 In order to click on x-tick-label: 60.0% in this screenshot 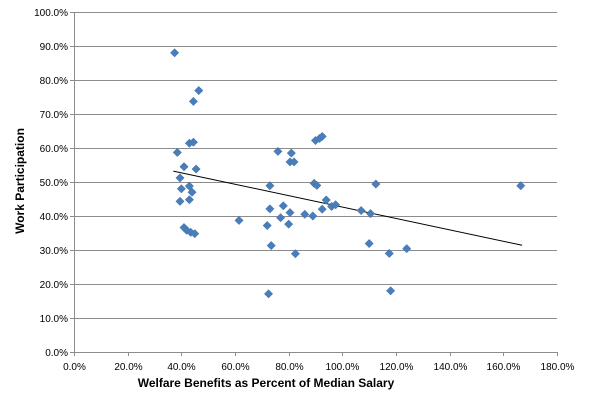, I will do `click(235, 367)`.